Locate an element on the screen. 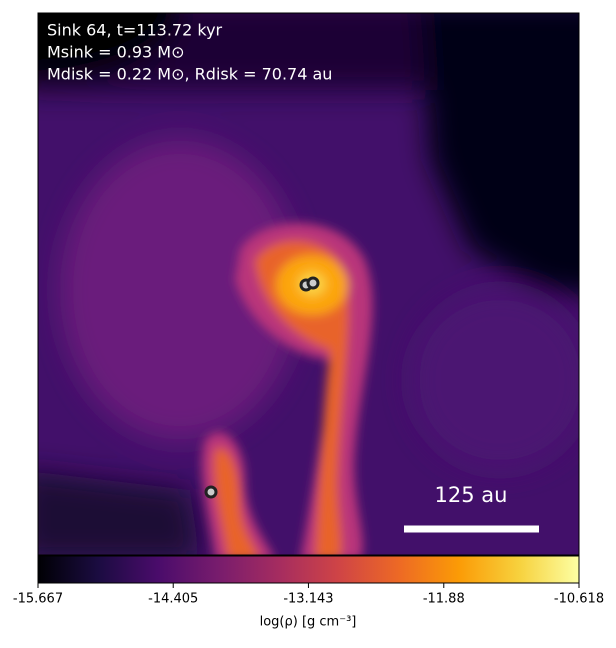 Image resolution: width=616 pixels, height=648 pixels. colorbar-label: log(ρ) [g cm⁻³] is located at coordinates (308, 622).